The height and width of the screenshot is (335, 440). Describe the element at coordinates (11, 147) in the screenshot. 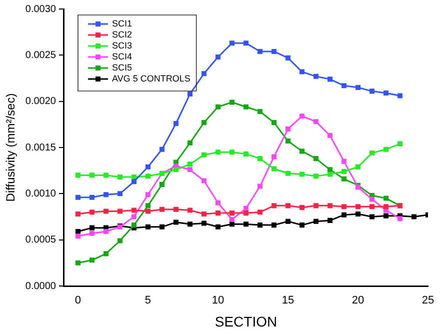

I see `y-axis-title: Diffusivity (mm²/sec)` at that location.